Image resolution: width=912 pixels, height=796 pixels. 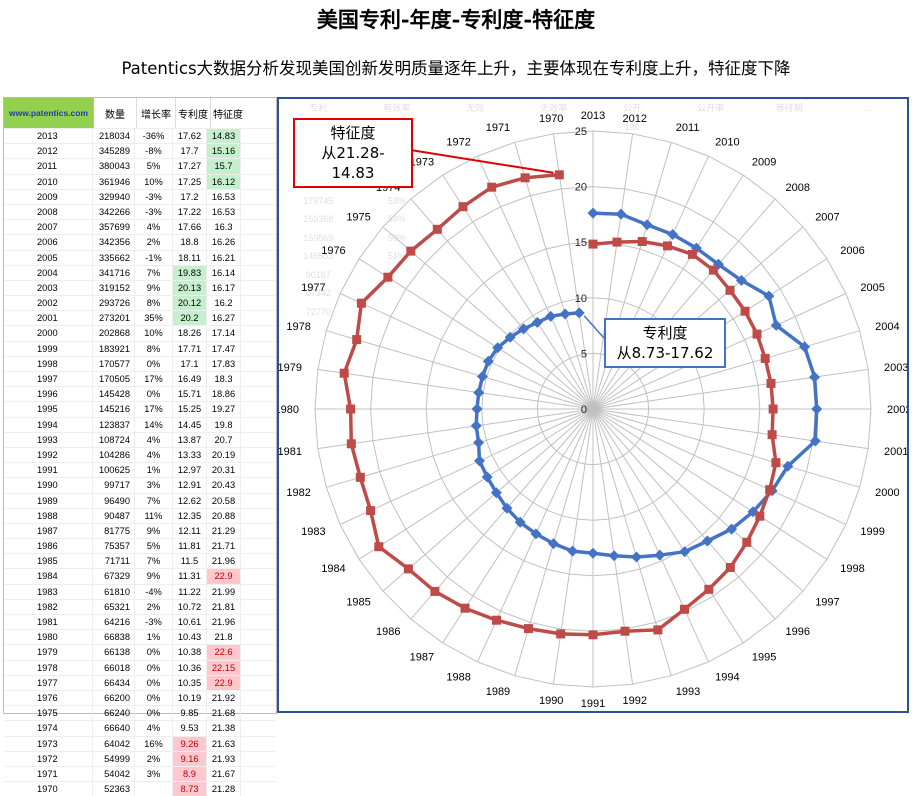 What do you see at coordinates (551, 701) in the screenshot?
I see `category-label: 1990` at bounding box center [551, 701].